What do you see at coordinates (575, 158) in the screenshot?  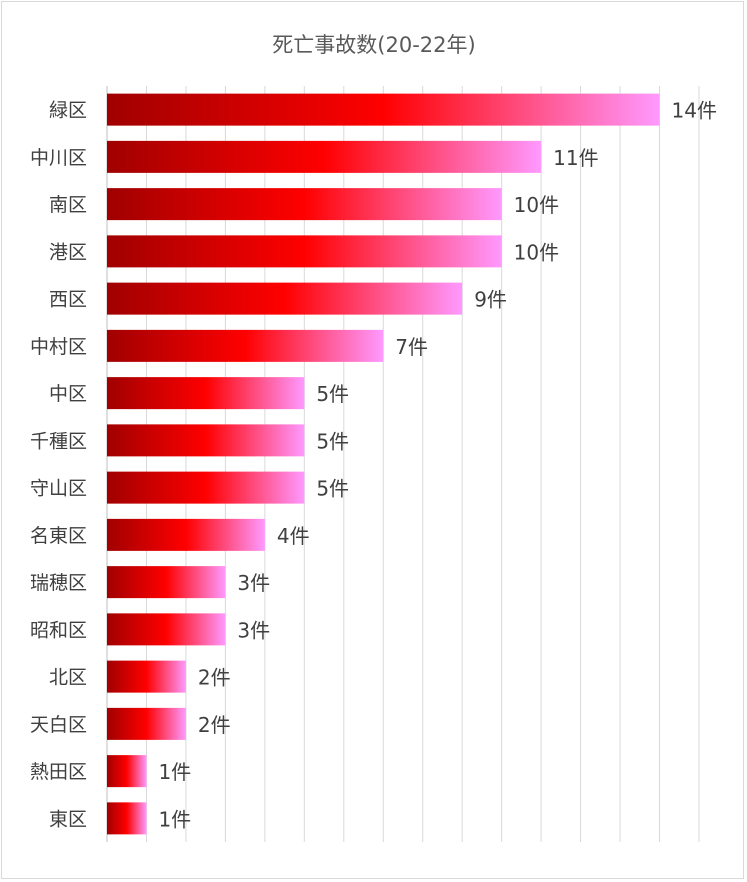 I see `data-label: 11件` at bounding box center [575, 158].